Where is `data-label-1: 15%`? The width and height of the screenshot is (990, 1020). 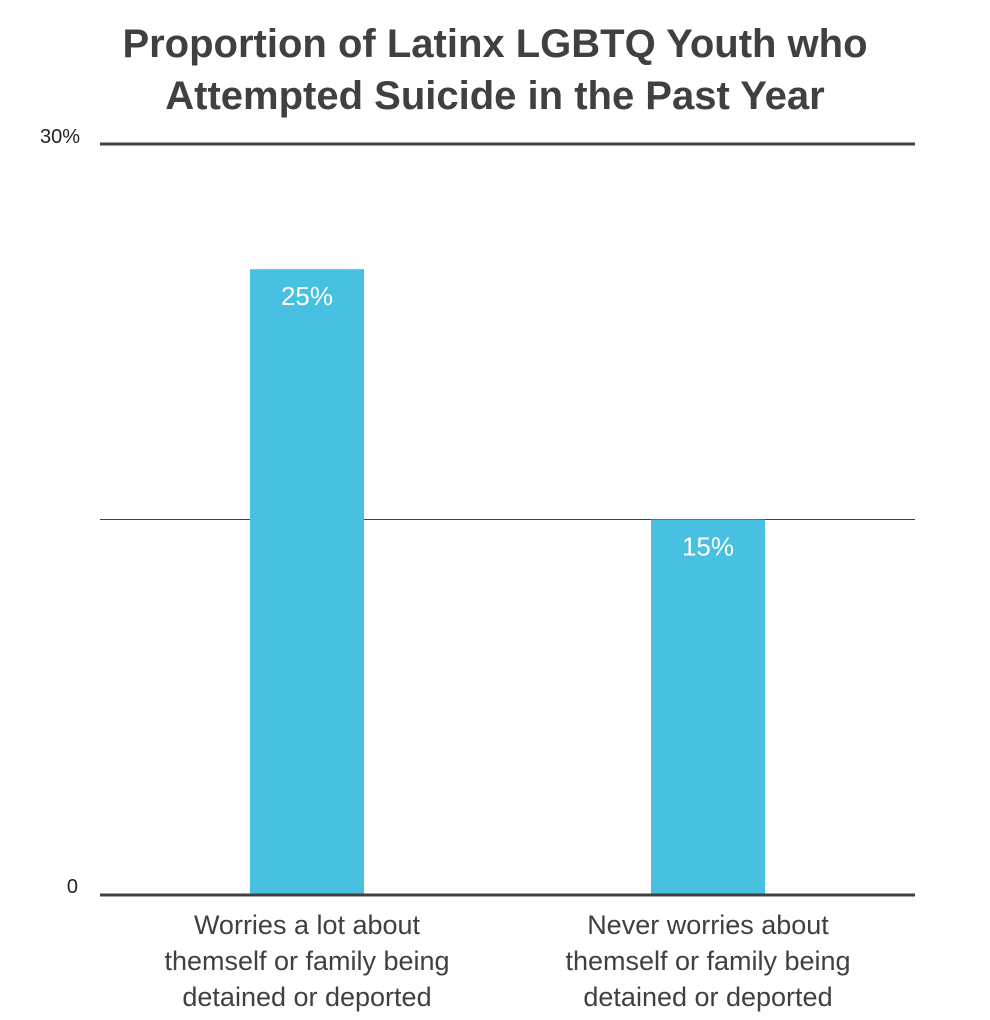
data-label-1: 15% is located at coordinates (708, 547).